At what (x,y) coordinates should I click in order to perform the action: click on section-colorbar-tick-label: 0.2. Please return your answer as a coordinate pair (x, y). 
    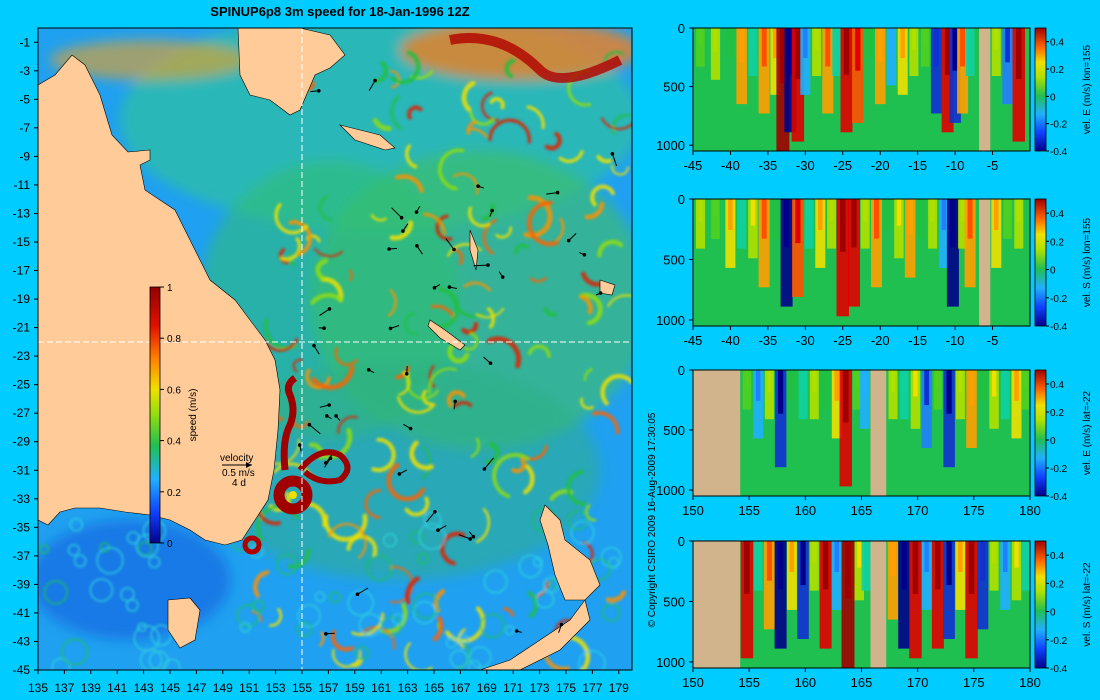
    Looking at the image, I should click on (1057, 584).